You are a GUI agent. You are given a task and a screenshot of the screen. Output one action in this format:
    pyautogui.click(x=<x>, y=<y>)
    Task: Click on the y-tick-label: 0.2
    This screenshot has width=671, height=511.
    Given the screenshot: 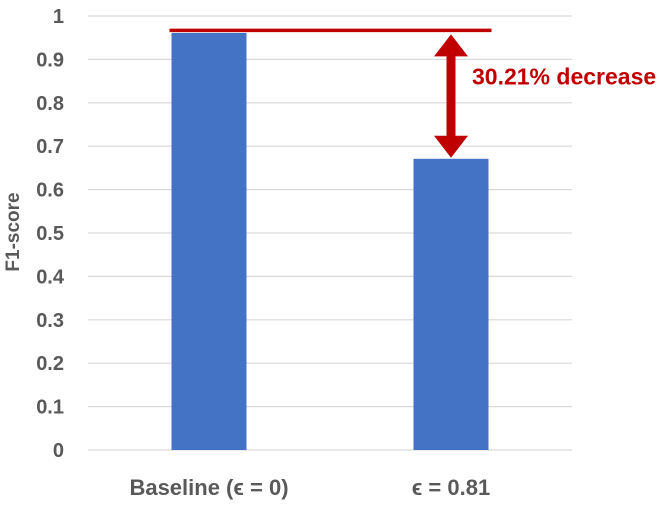 What is the action you would take?
    pyautogui.click(x=50, y=364)
    